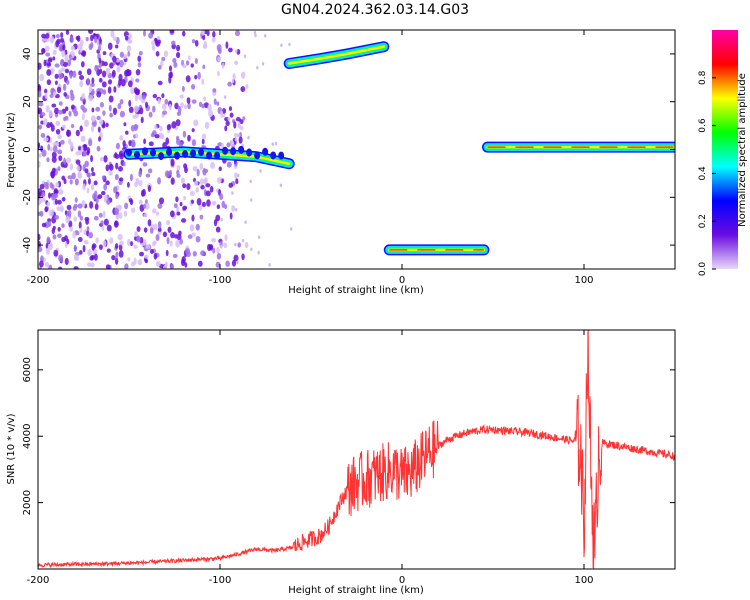 The width and height of the screenshot is (750, 600). I want to click on spectrogram-y-tick-label: -20, so click(27, 197).